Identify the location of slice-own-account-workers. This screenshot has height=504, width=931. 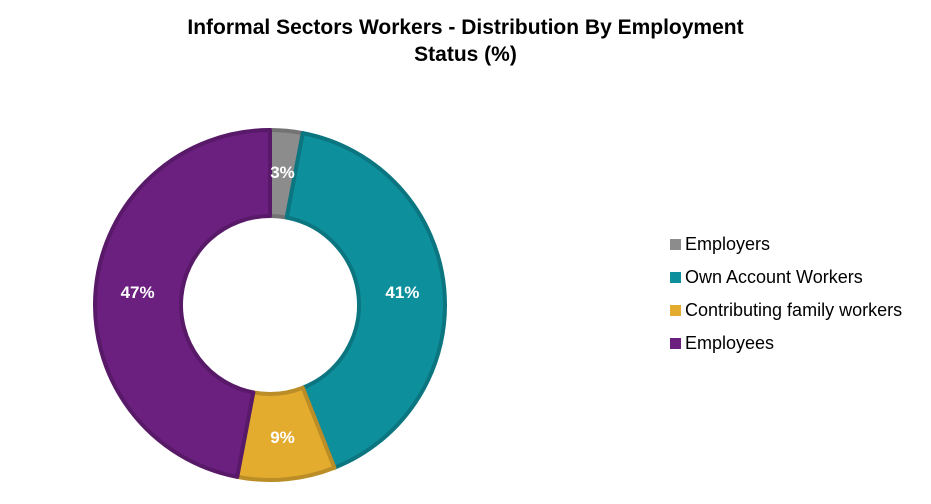
(365, 300).